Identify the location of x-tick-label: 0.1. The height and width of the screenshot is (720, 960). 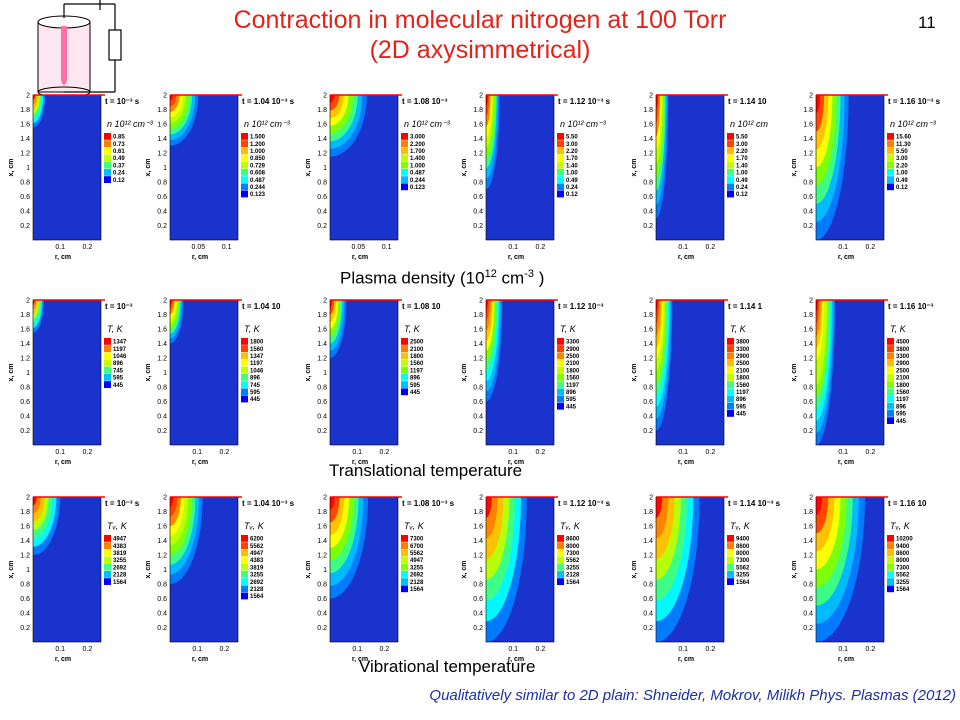
(197, 452).